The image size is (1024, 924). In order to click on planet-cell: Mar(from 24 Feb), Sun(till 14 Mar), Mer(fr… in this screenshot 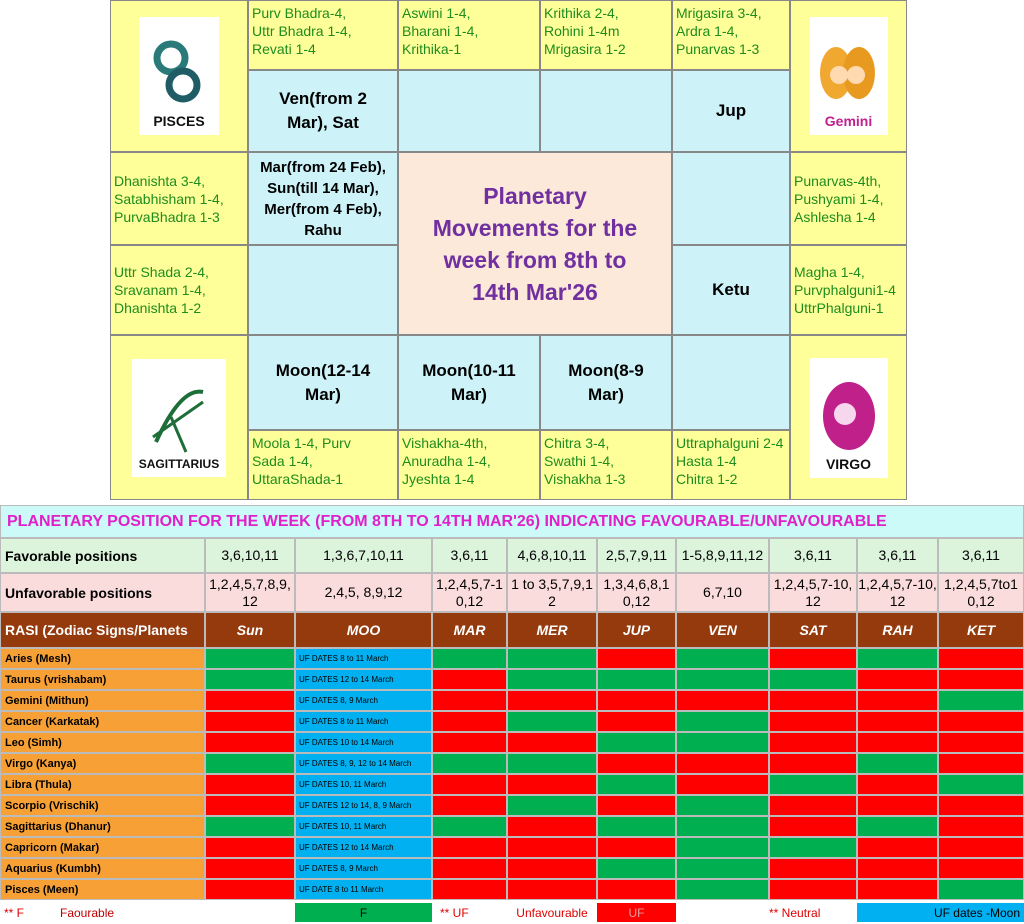, I will do `click(323, 198)`.